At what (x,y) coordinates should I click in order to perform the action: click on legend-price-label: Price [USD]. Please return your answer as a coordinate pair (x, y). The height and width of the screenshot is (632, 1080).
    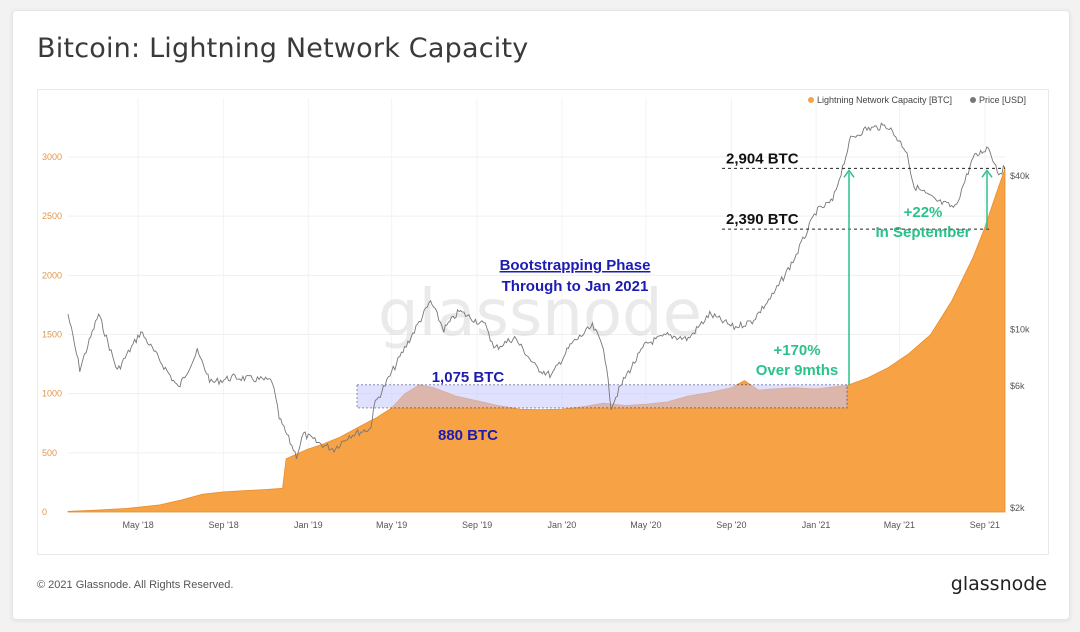
    Looking at the image, I should click on (1002, 100).